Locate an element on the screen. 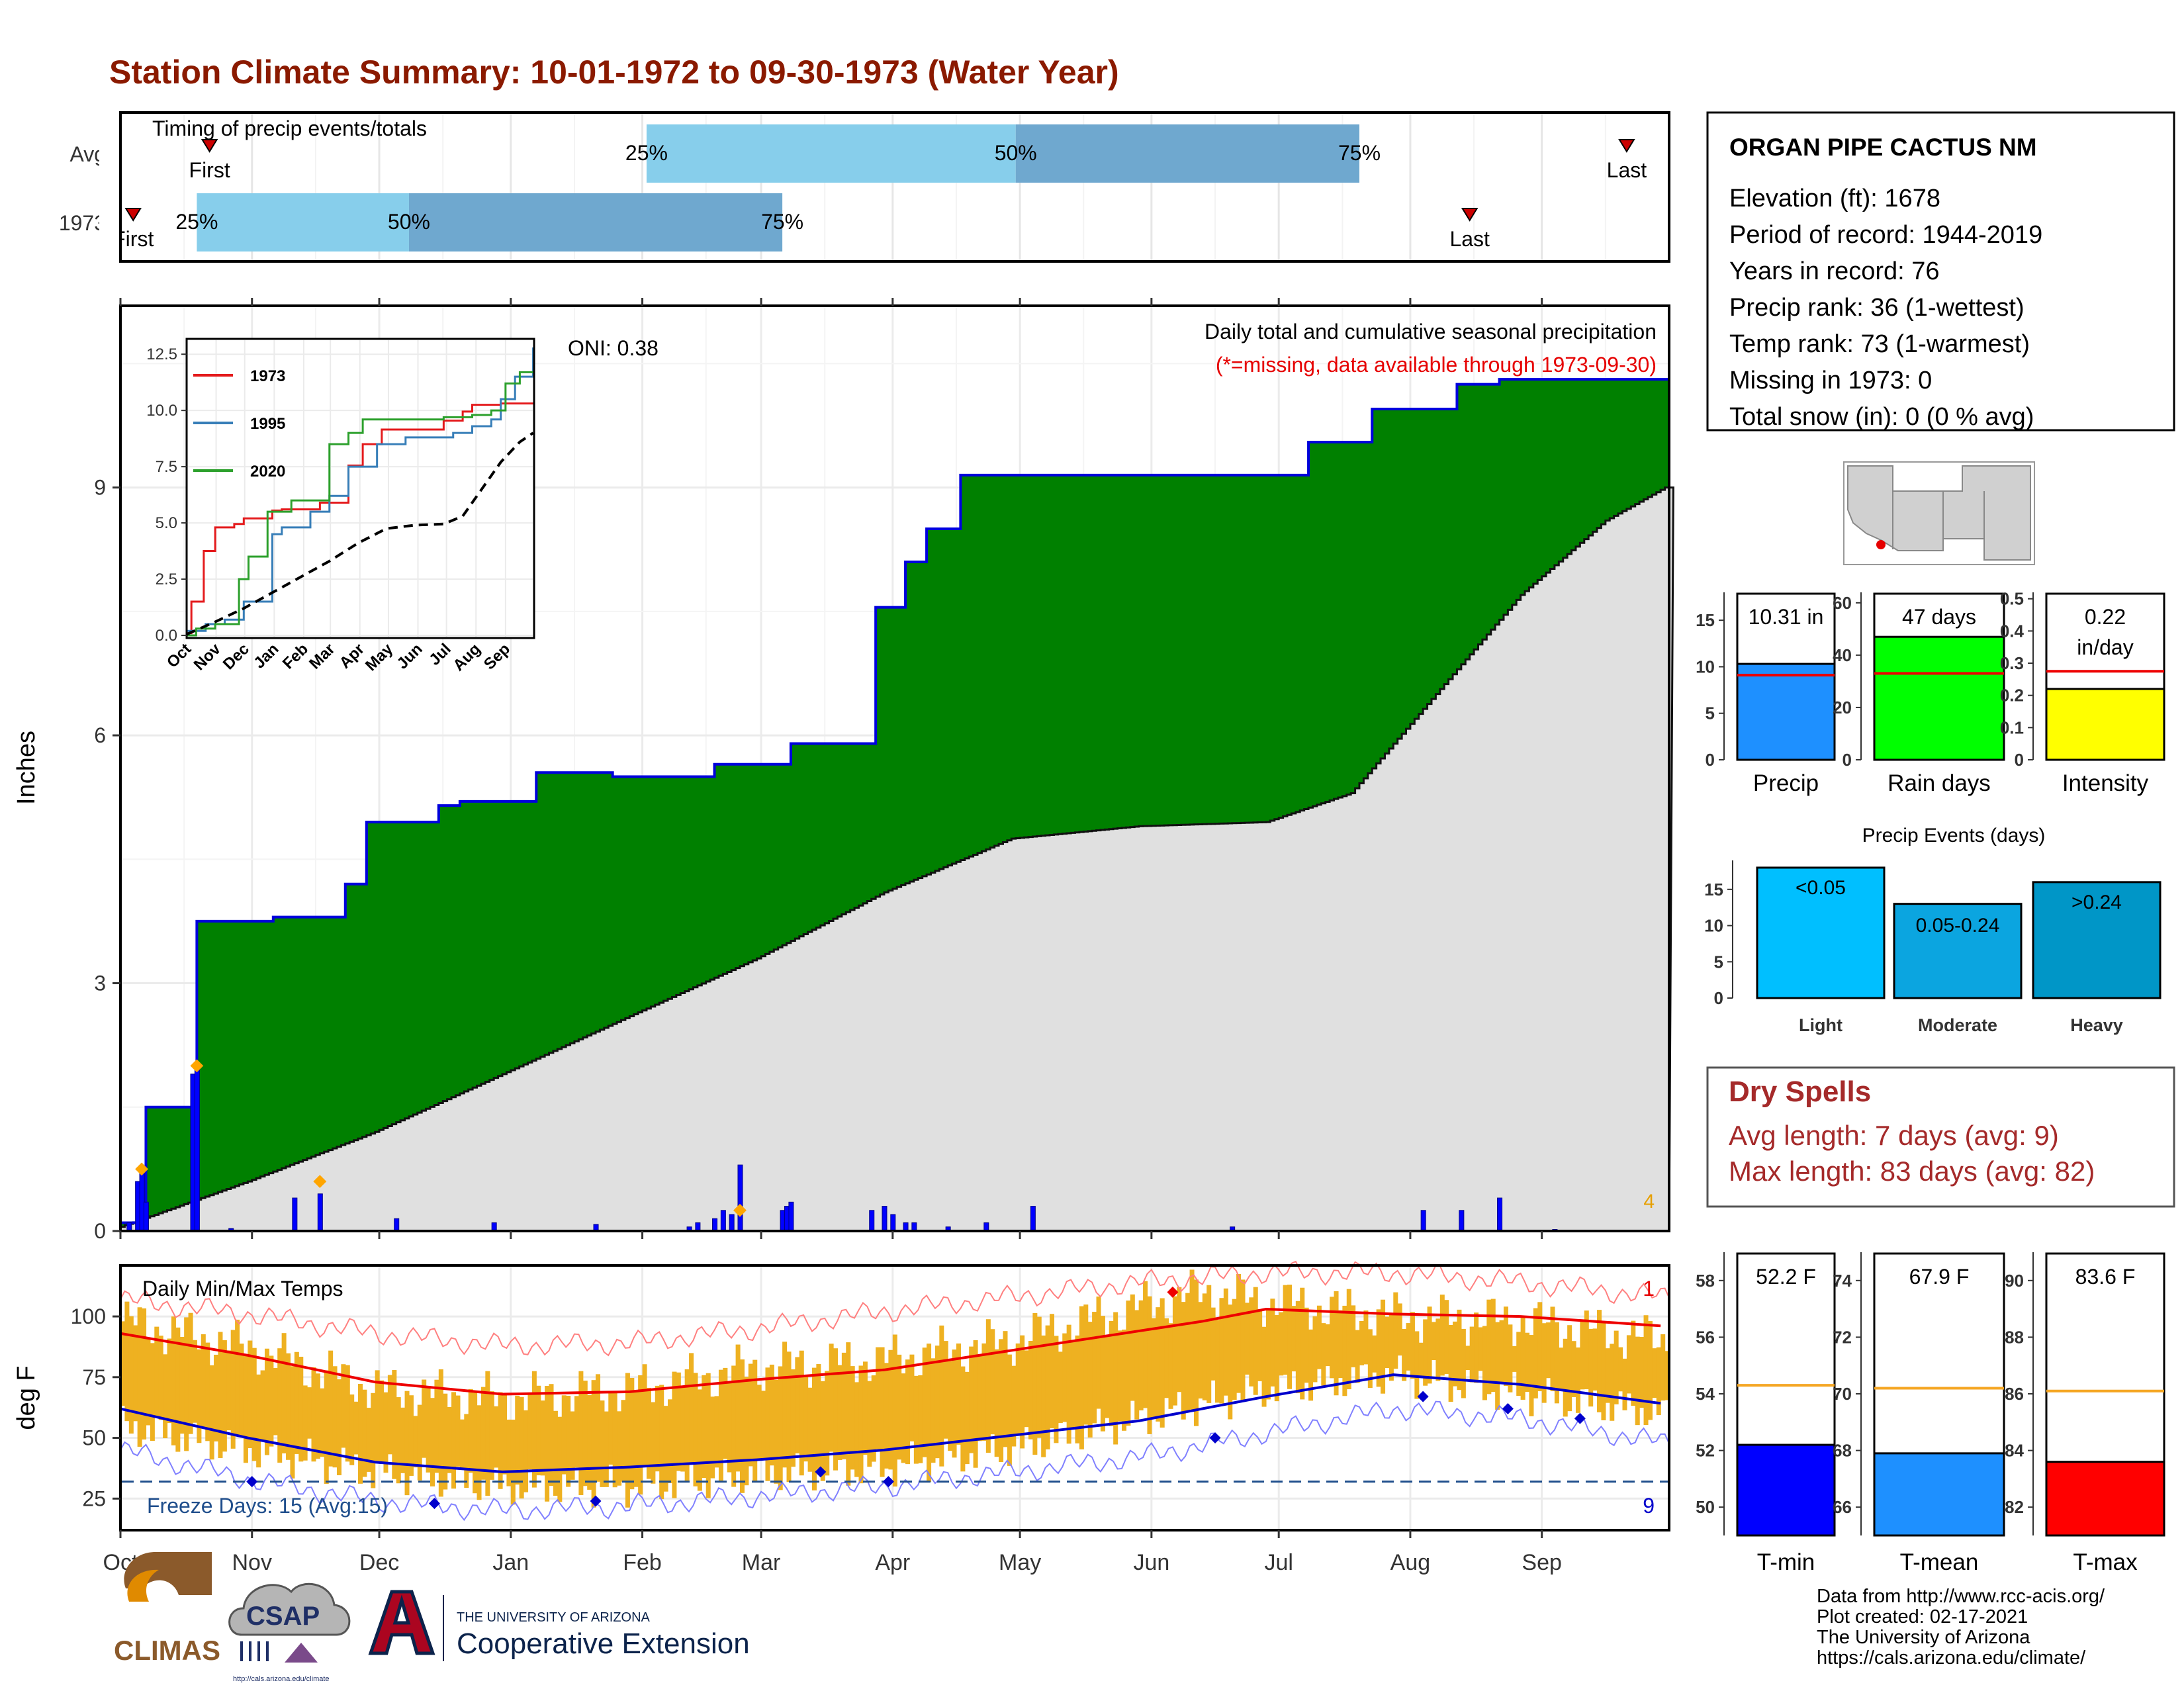  dry-spells-frame is located at coordinates (1940, 1137).